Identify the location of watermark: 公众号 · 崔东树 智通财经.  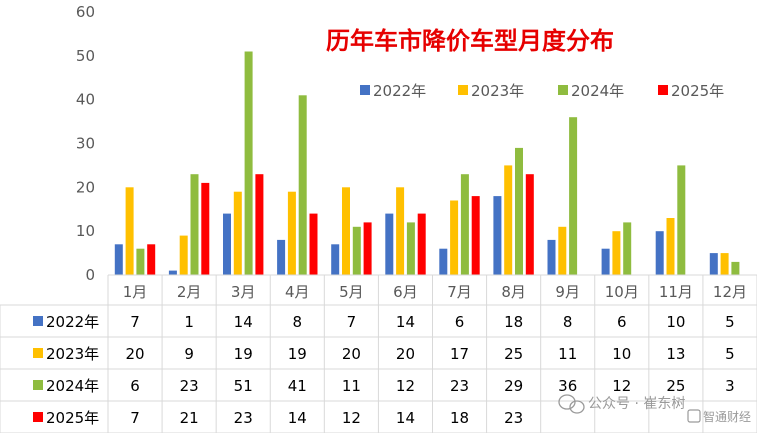
(654, 409).